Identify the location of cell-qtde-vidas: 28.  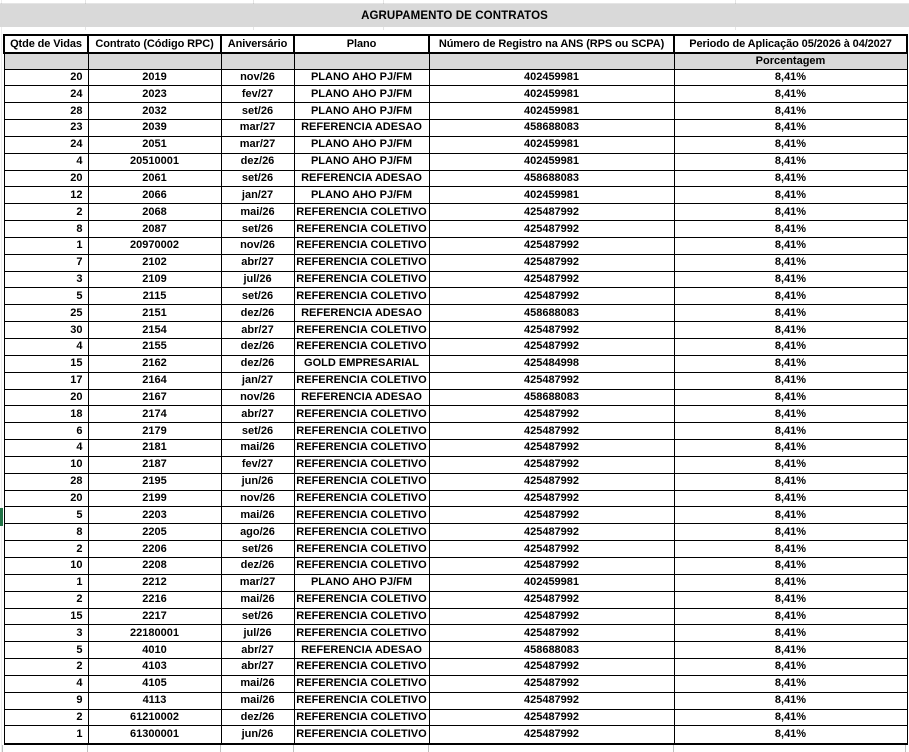
(46, 111).